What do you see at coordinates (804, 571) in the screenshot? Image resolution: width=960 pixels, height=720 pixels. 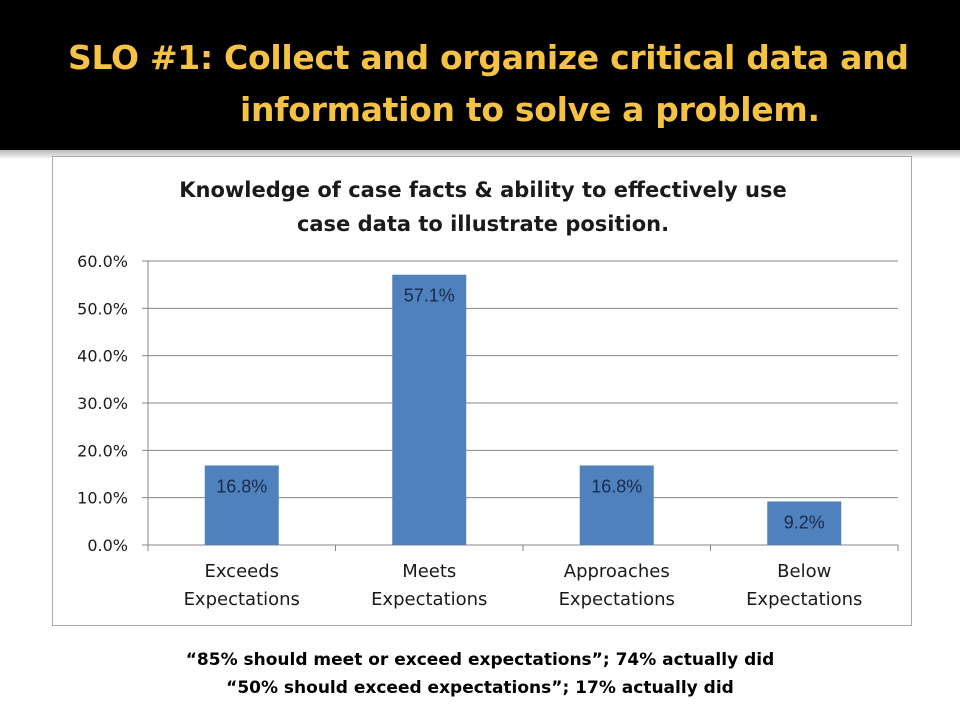 I see `category-label-4: Below` at bounding box center [804, 571].